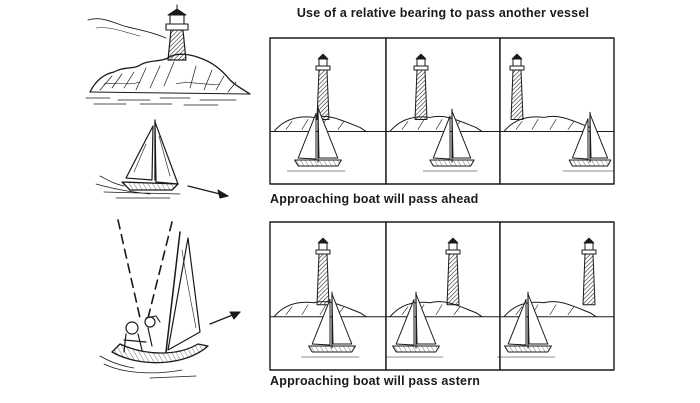 The width and height of the screenshot is (700, 403). What do you see at coordinates (170, 299) in the screenshot?
I see `helmsman-bearing` at bounding box center [170, 299].